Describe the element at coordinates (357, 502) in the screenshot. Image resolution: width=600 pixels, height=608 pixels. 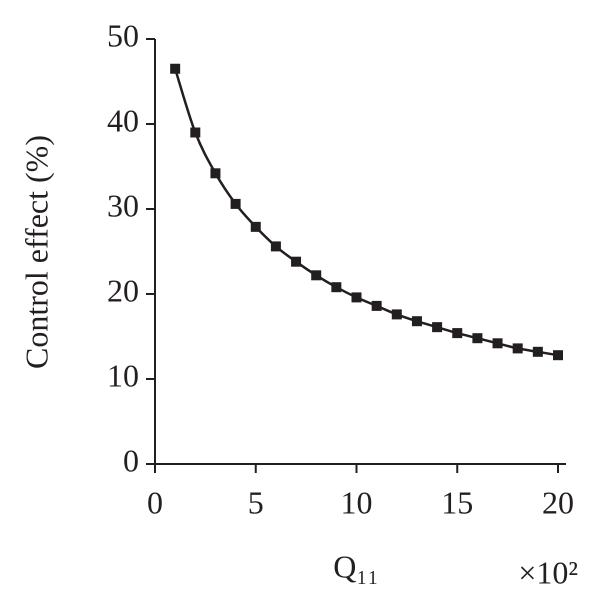
I see `x-tick-label: 10` at that location.